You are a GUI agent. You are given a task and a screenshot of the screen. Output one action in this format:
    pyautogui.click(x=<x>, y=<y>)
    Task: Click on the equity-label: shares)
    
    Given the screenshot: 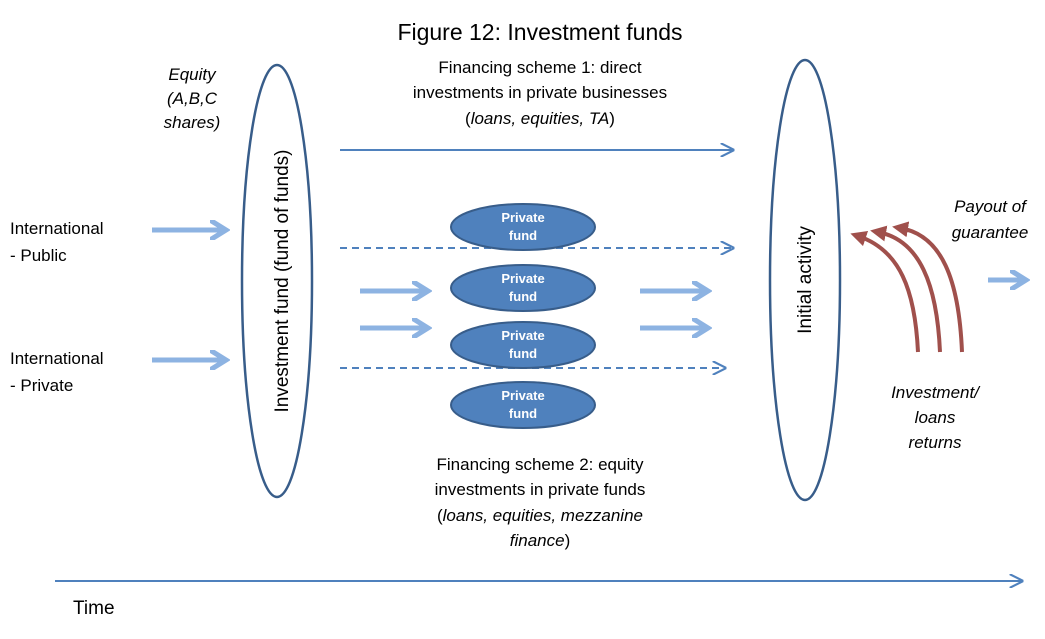 What is the action you would take?
    pyautogui.click(x=192, y=122)
    